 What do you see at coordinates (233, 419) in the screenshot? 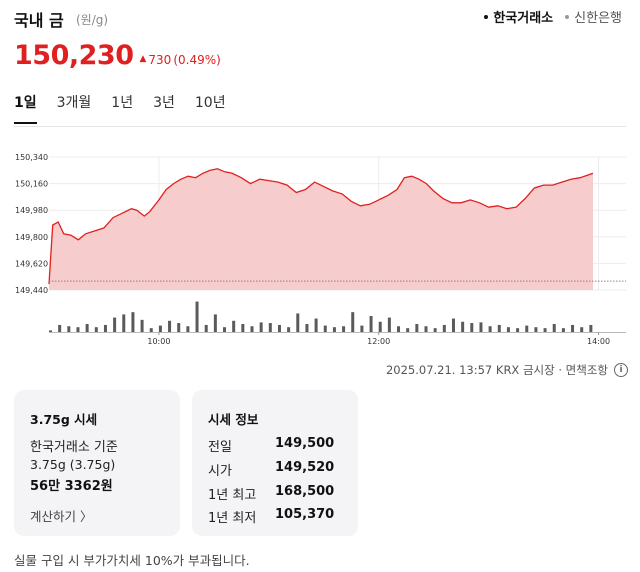
I see `card-title: 시세 정보` at bounding box center [233, 419].